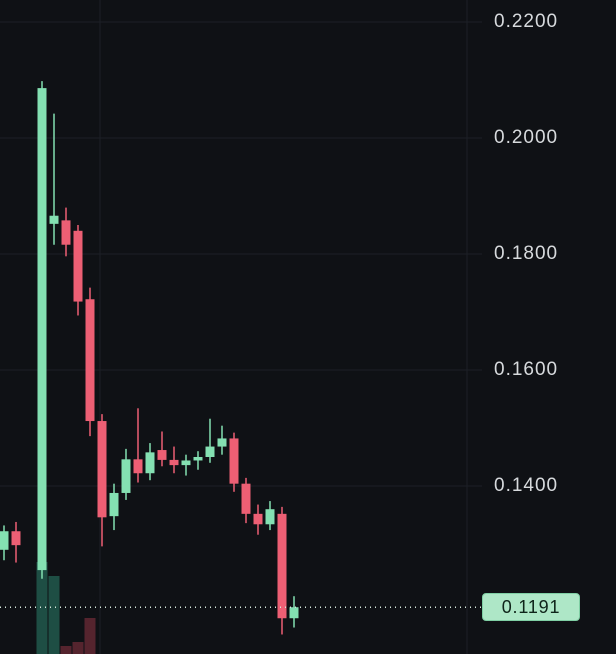 Image resolution: width=616 pixels, height=654 pixels. I want to click on last-price-label: 0.1191, so click(531, 606).